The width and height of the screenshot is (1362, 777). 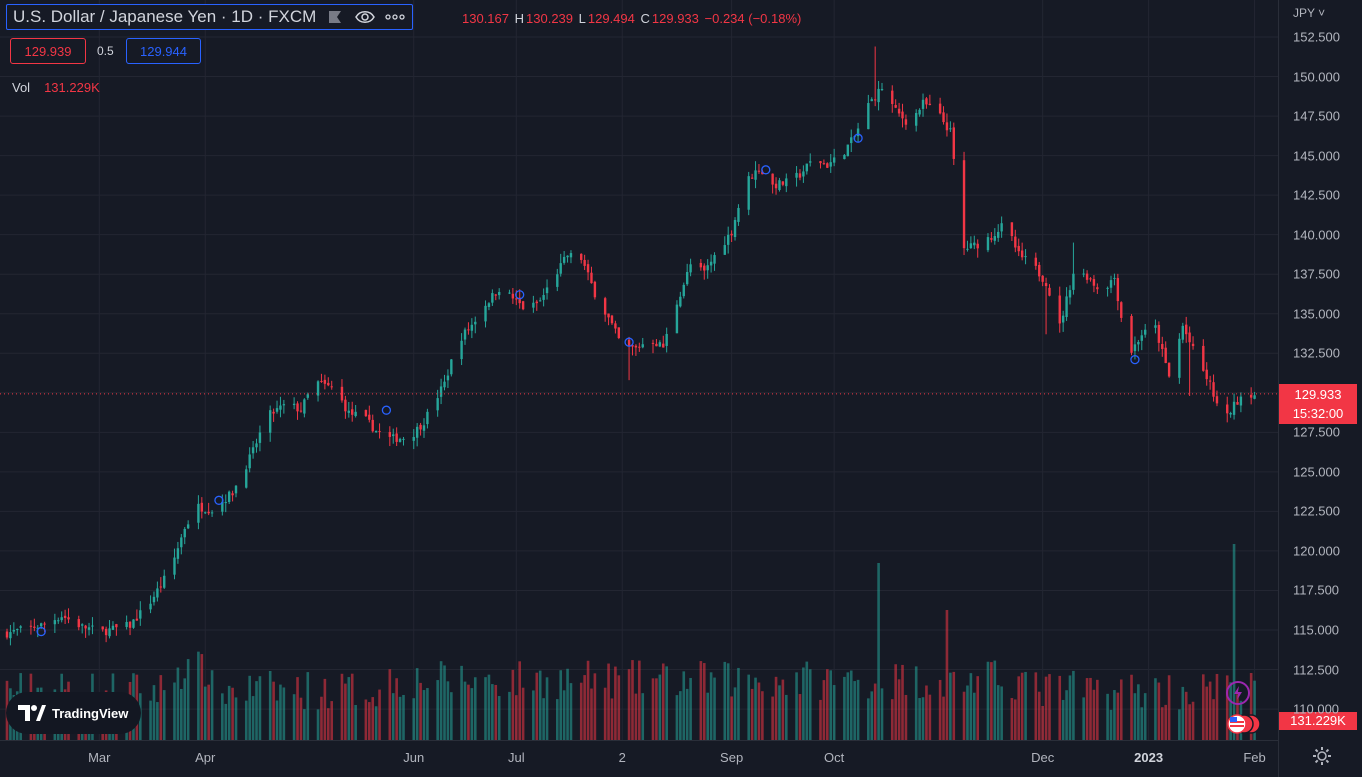 I want to click on tradingview-logo: TradingView, so click(x=73, y=713).